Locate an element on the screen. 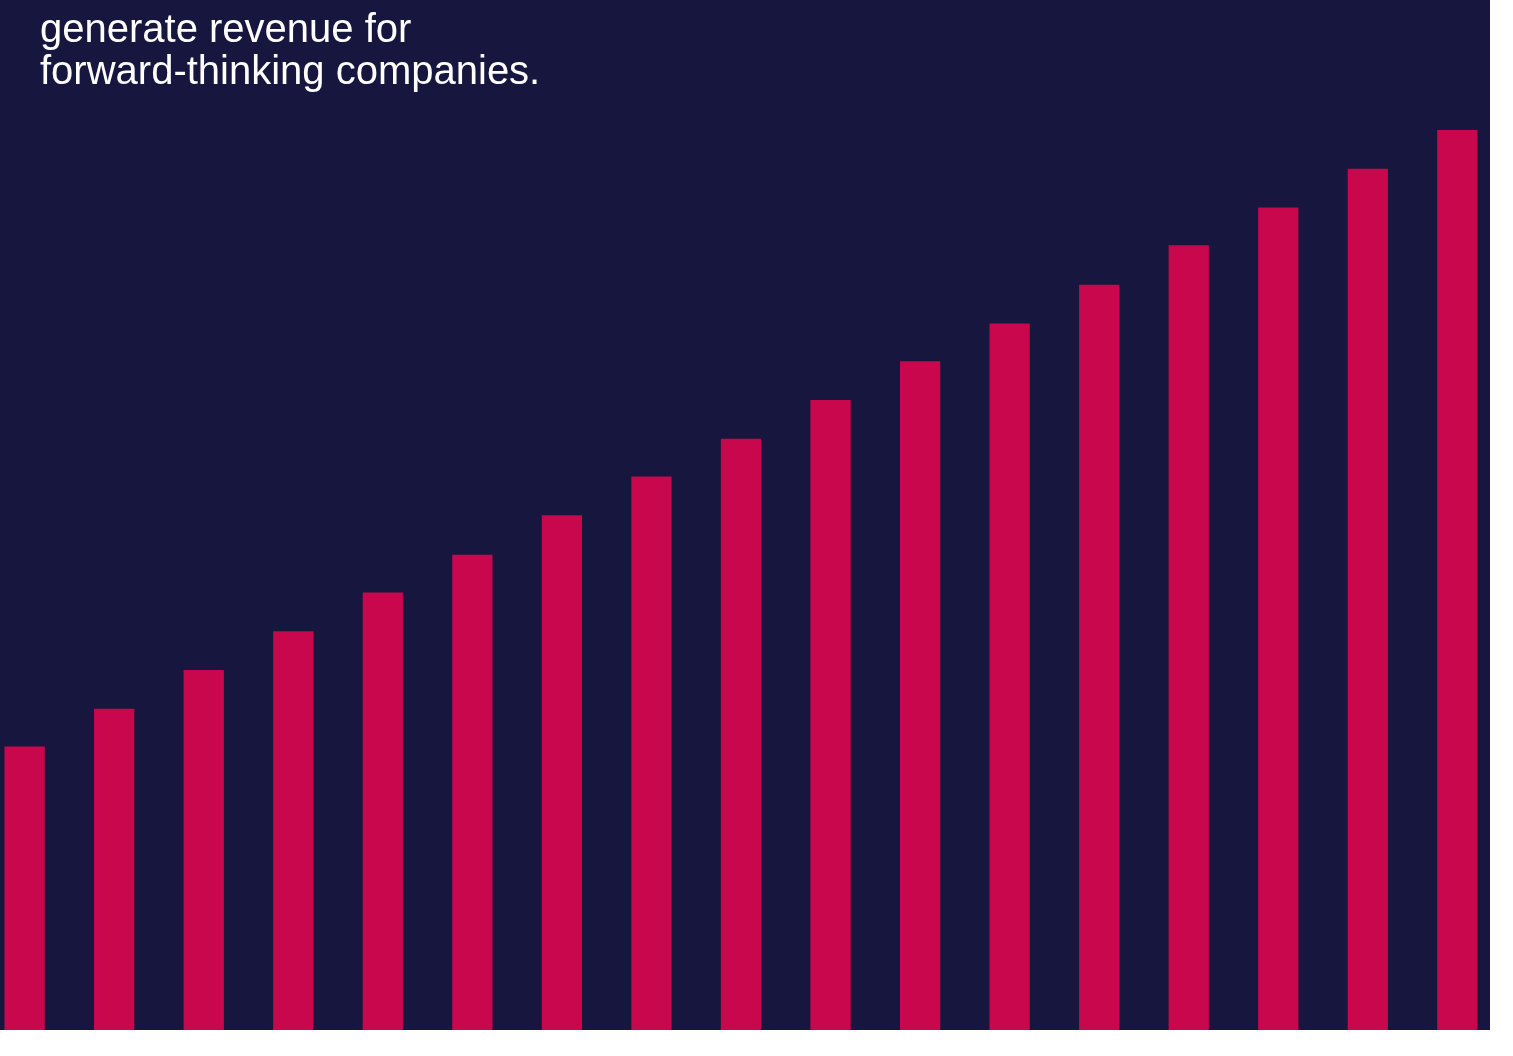  chart-title: generate revenue for forward-thinking companies. is located at coordinates (290, 49).